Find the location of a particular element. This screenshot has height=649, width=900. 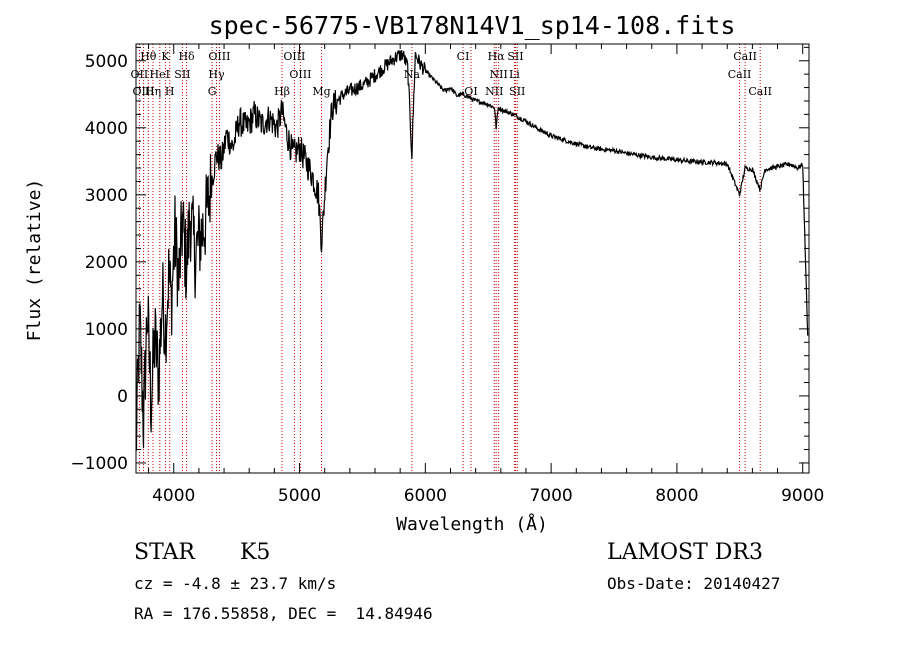

spectral-line-label: Hδ is located at coordinates (186, 56).